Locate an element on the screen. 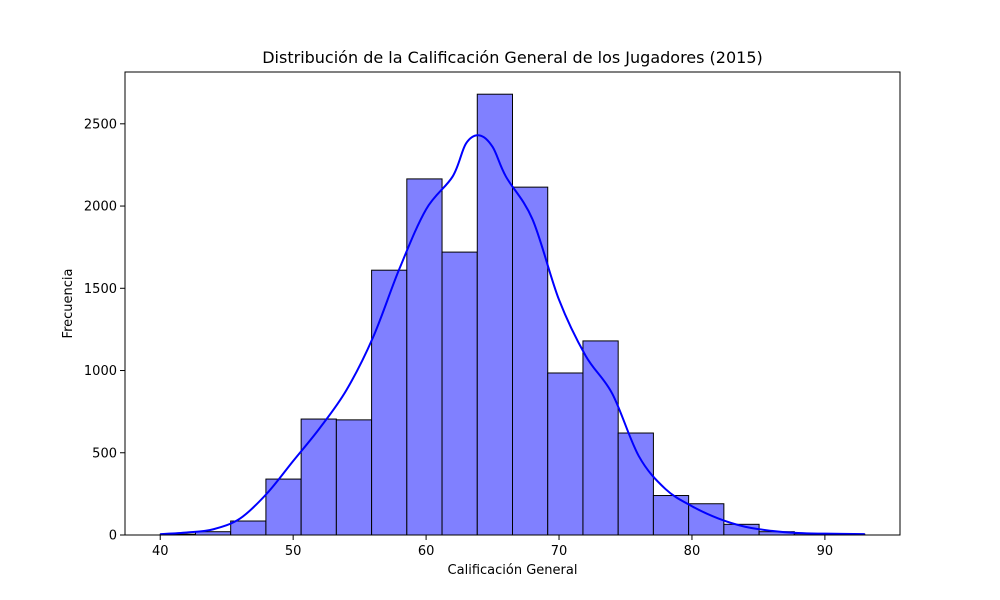 Image resolution: width=1000 pixels, height=600 pixels. x-tick-label-0: 40 is located at coordinates (160, 551).